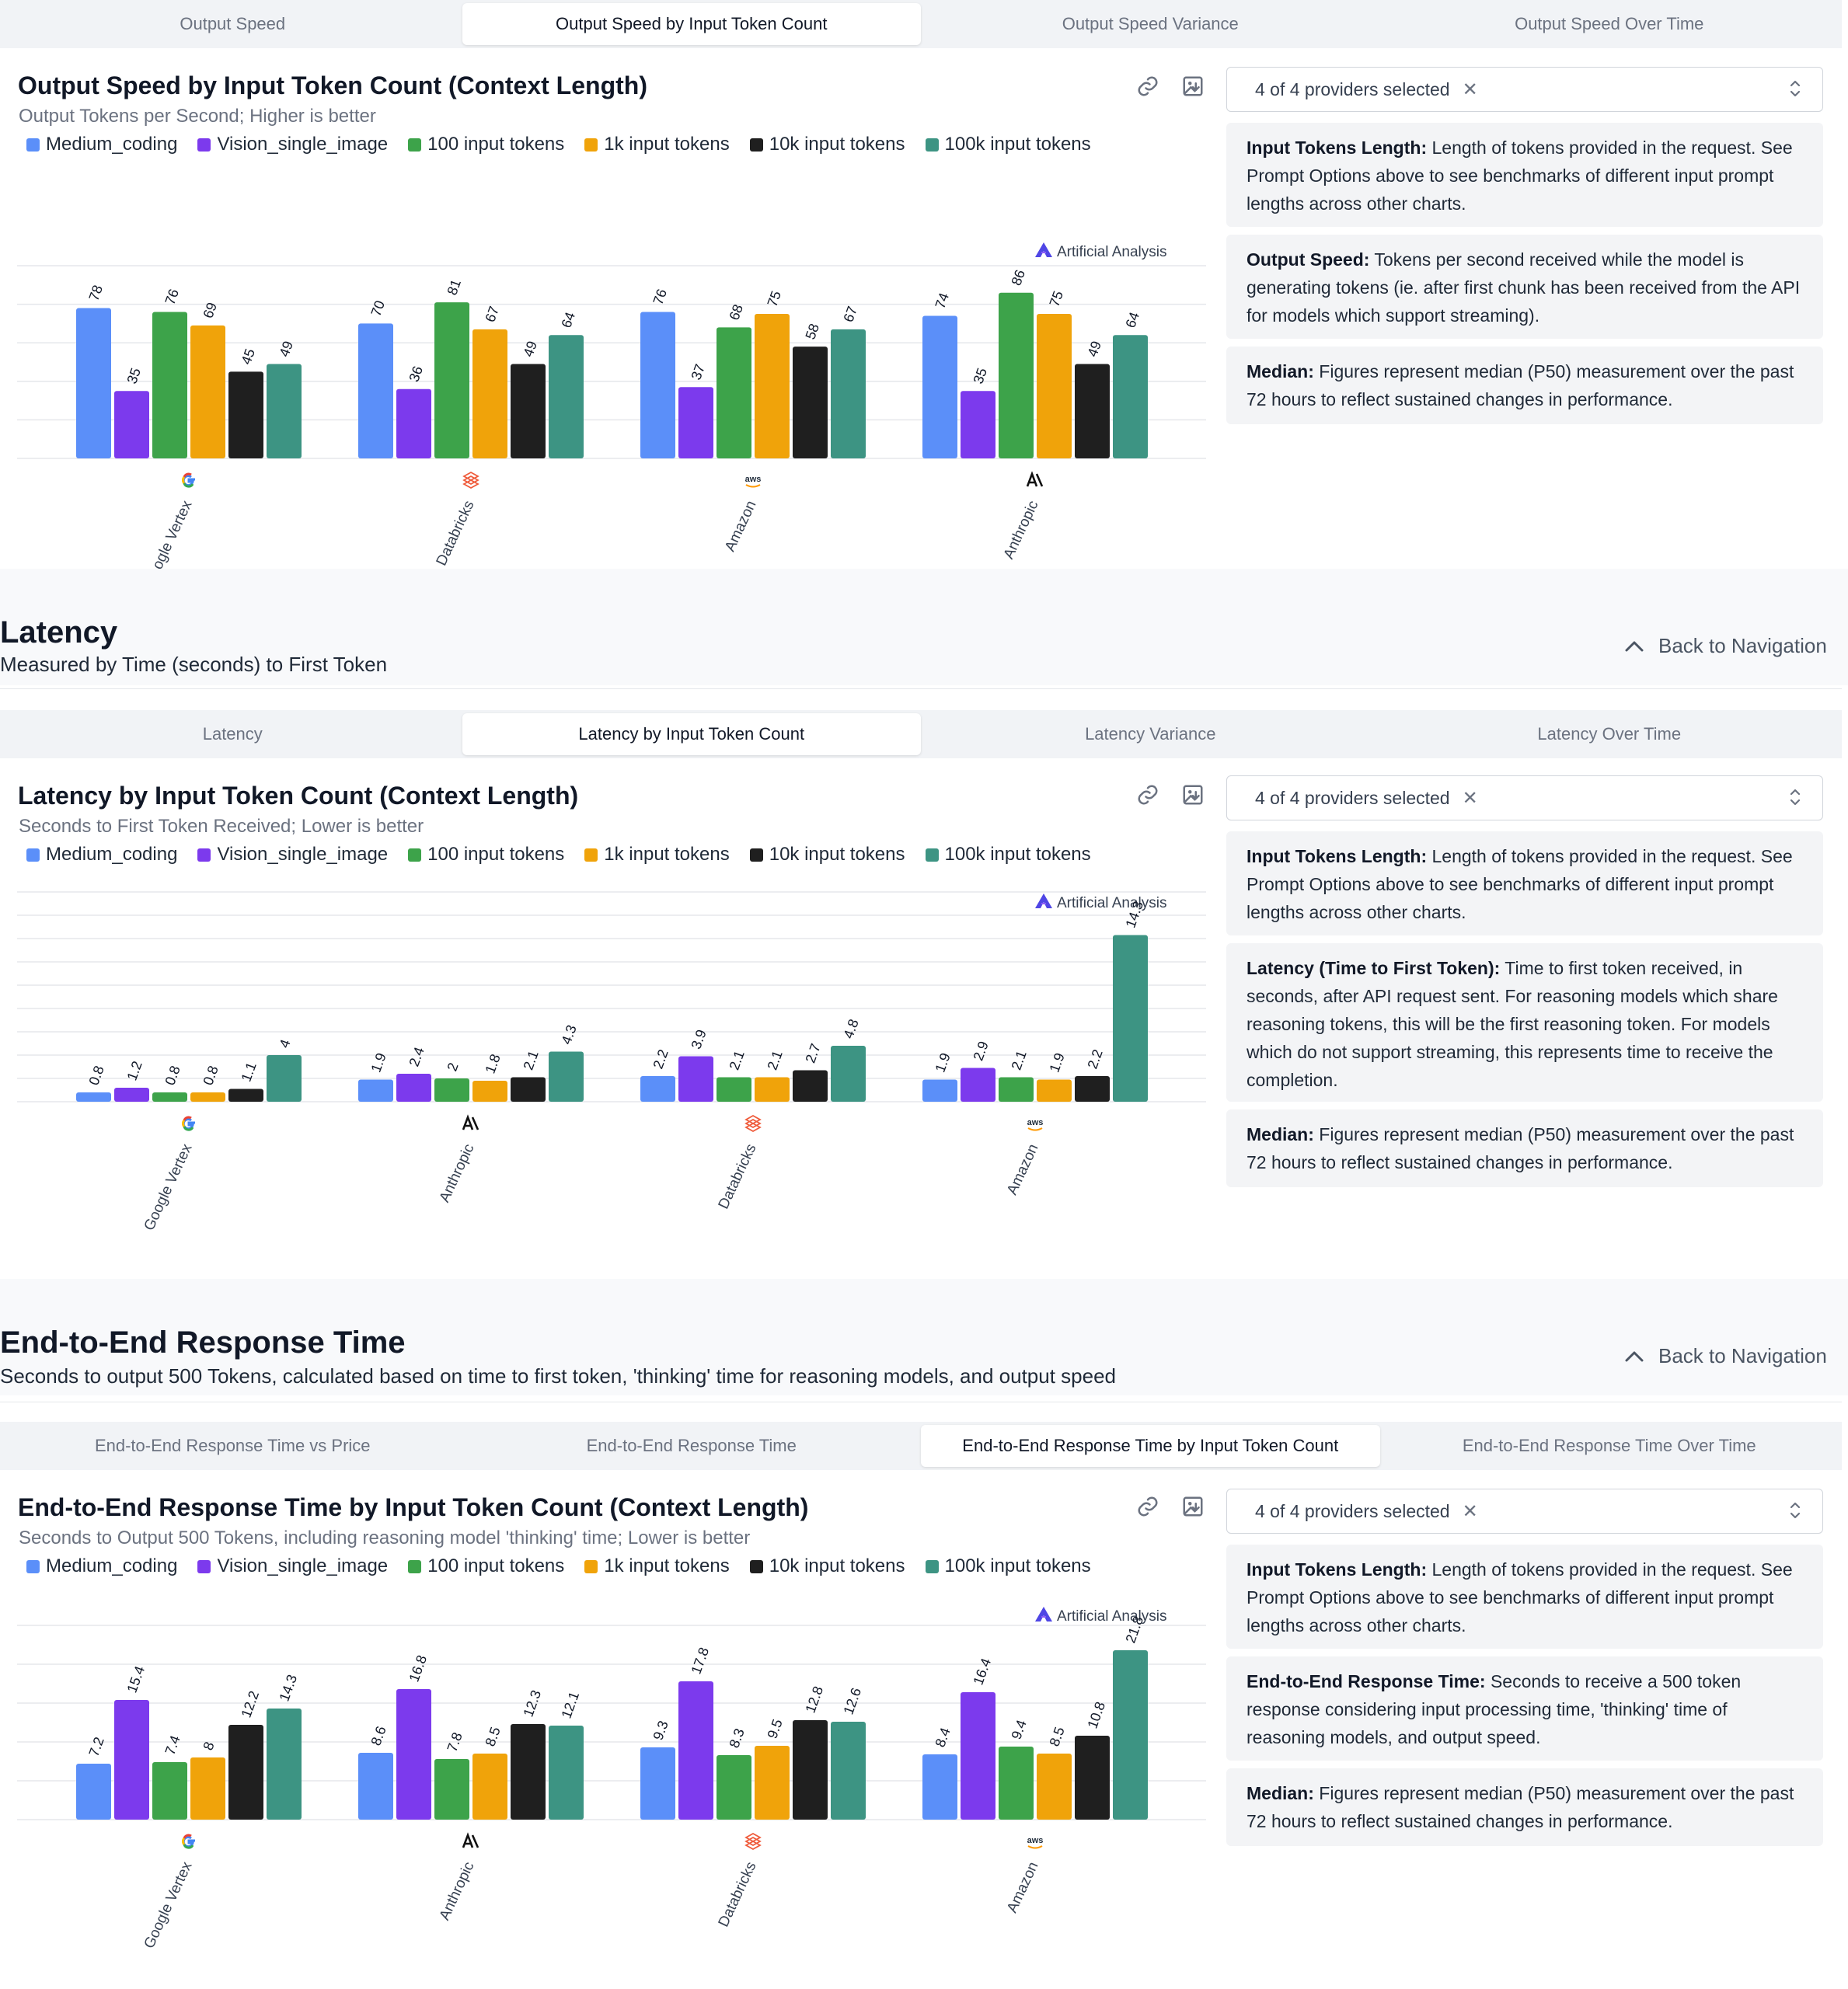  What do you see at coordinates (1609, 24) in the screenshot?
I see `tab-output-speed-over-time: Output Speed Over Time` at bounding box center [1609, 24].